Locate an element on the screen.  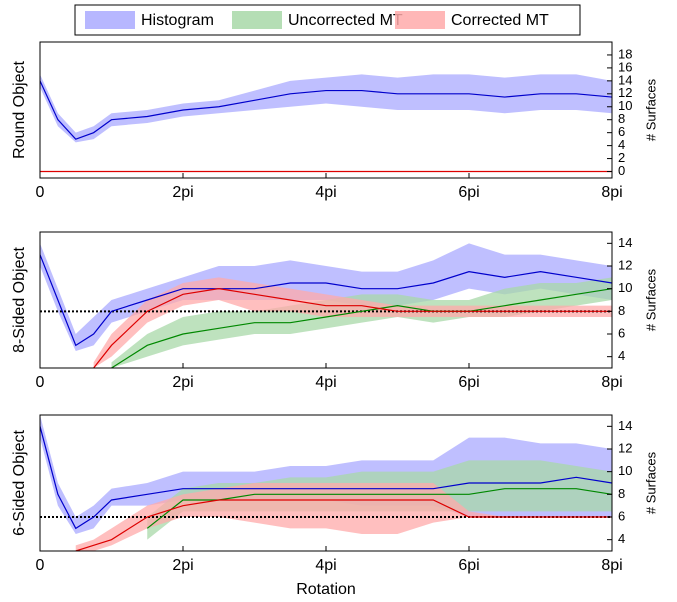
legend-label: Corrected MT is located at coordinates (500, 20).